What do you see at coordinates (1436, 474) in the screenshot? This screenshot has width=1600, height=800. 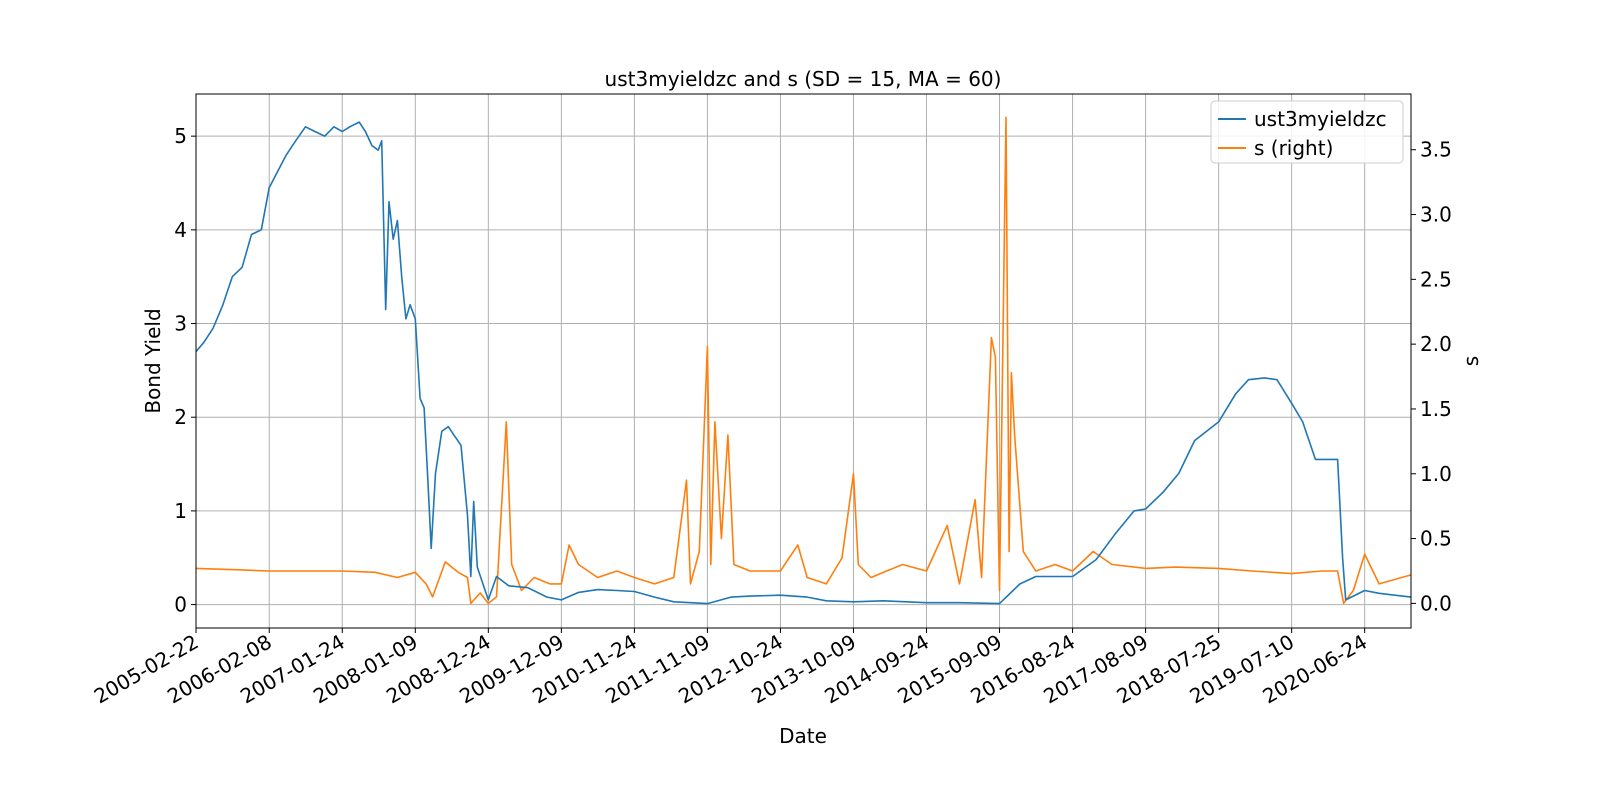 I see `y-right-tick-label: 1.0` at bounding box center [1436, 474].